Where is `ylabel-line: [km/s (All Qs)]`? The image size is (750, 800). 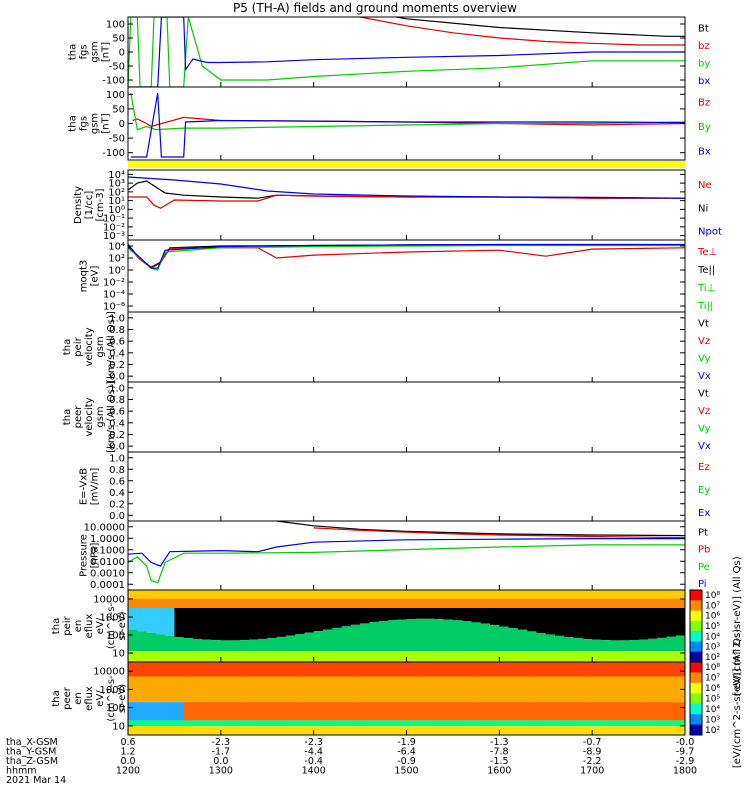
ylabel-line: [km/s (All Qs)] is located at coordinates (111, 417).